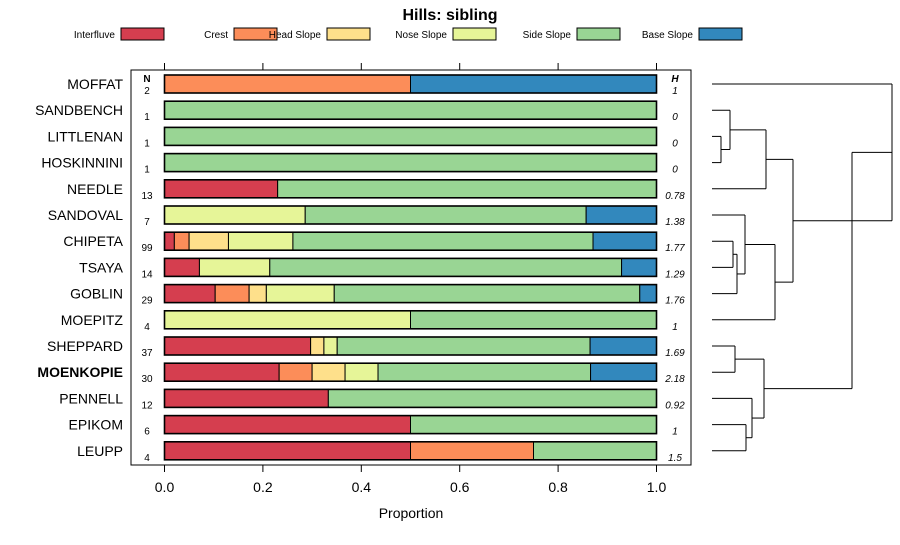 The image size is (900, 545). I want to click on bar-row-hoskinnini, so click(410, 162).